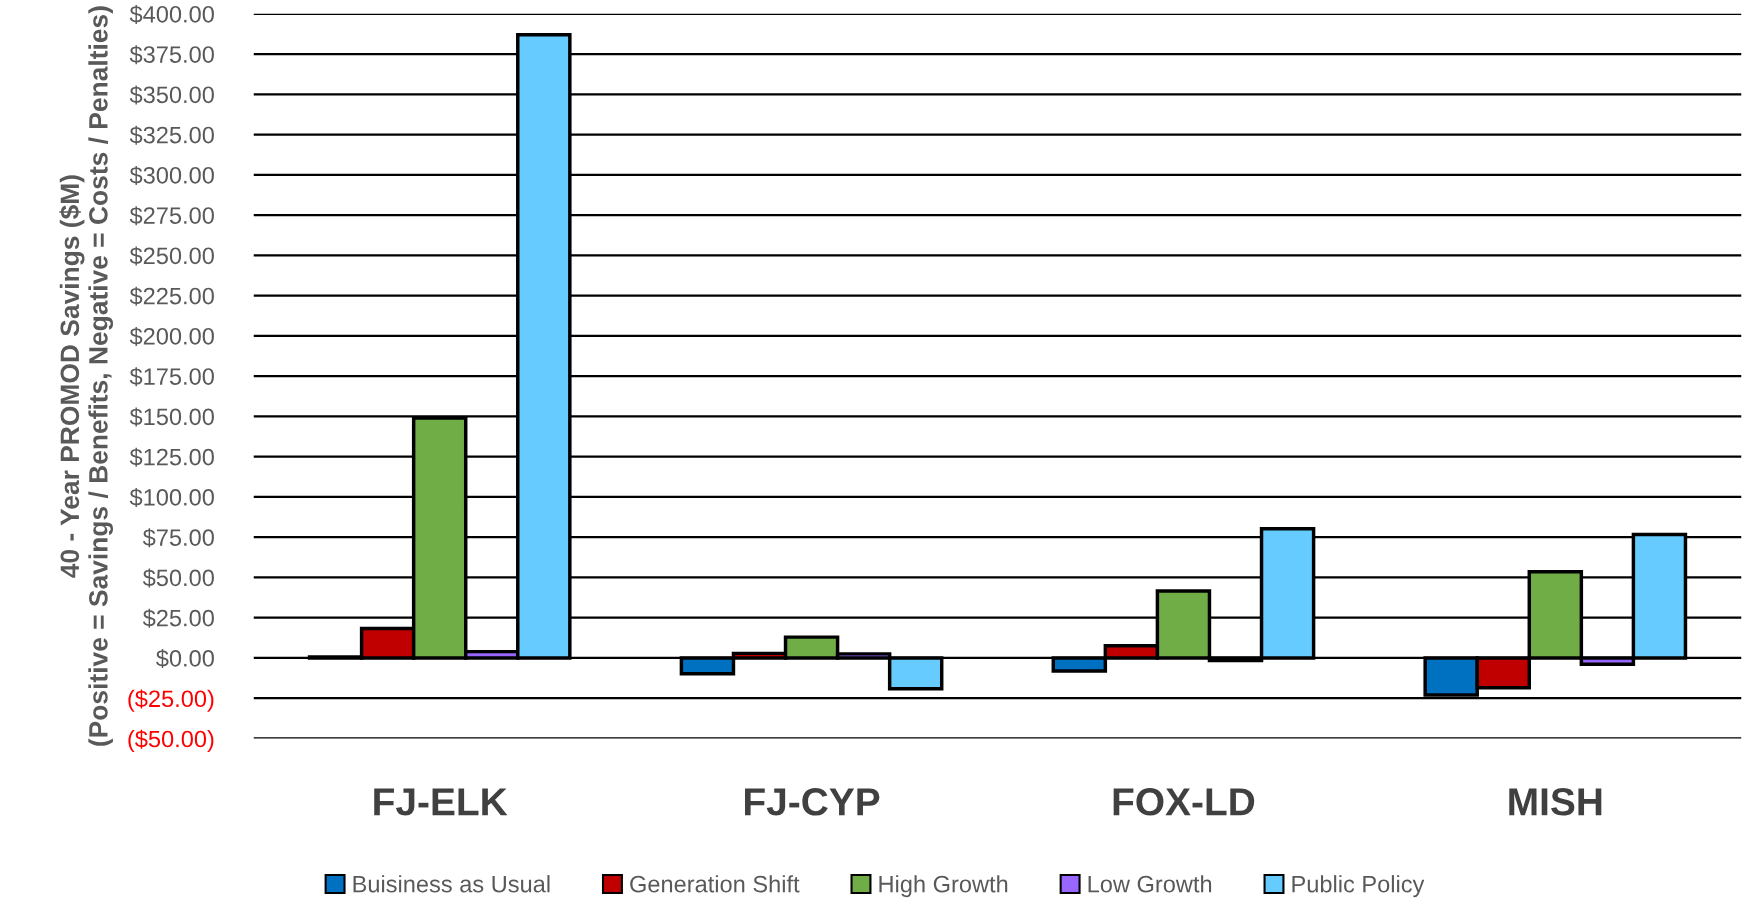 Image resolution: width=1750 pixels, height=923 pixels. What do you see at coordinates (171, 216) in the screenshot?
I see `y-tick-label: $275.00` at bounding box center [171, 216].